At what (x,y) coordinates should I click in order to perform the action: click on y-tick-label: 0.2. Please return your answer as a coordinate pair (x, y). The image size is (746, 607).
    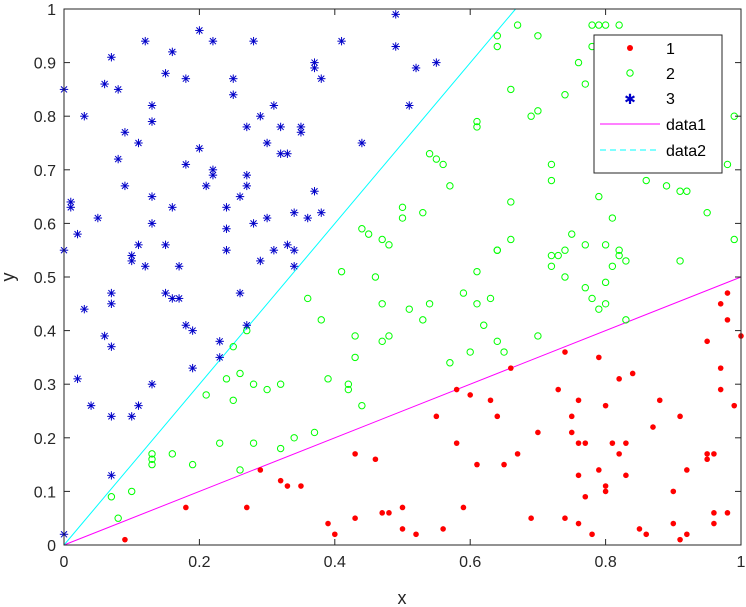
    Looking at the image, I should click on (45, 439).